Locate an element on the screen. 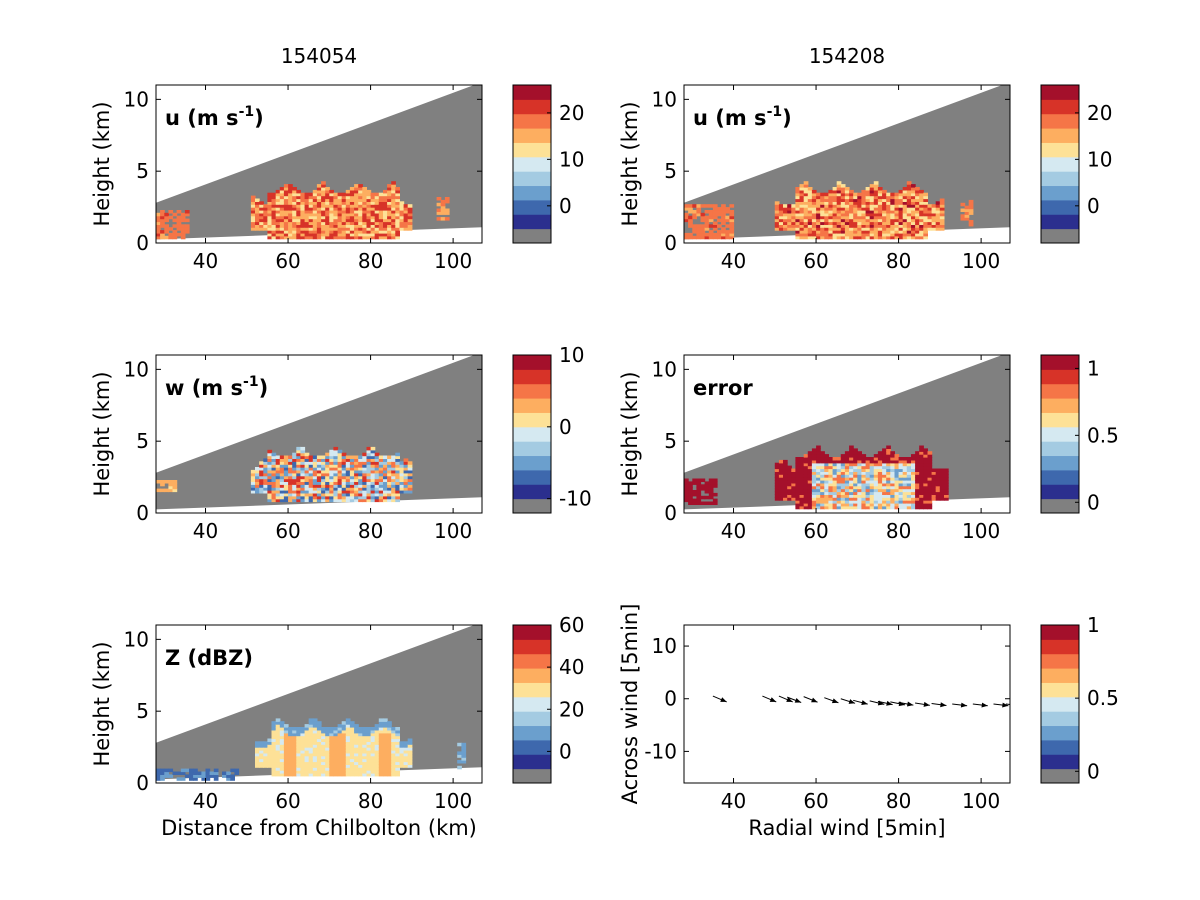 The height and width of the screenshot is (900, 1200). x-tick-label: 60 is located at coordinates (287, 261).